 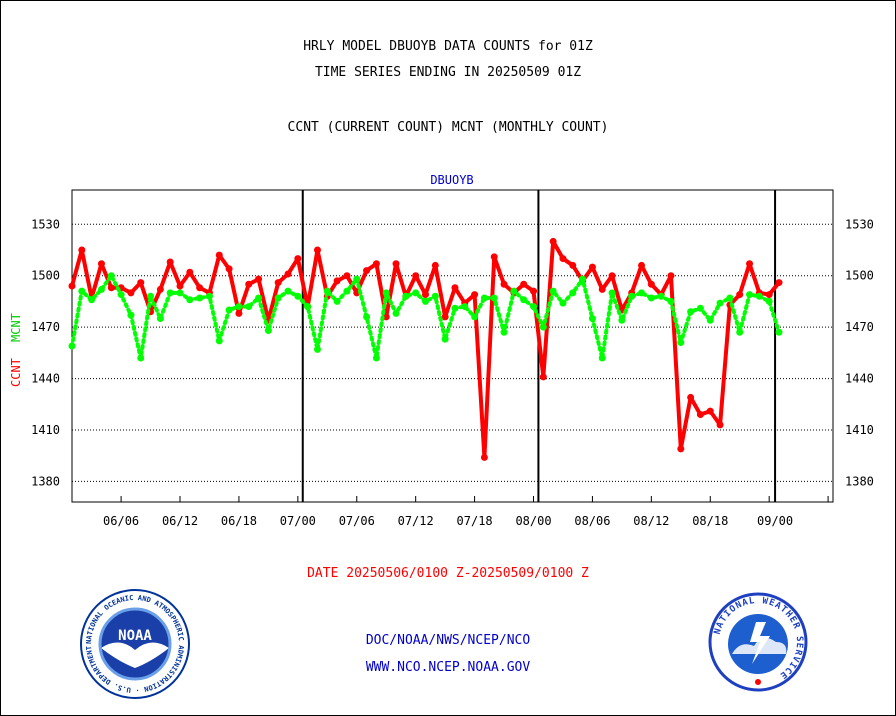 I want to click on x-tick-label: 07/12, so click(x=416, y=521).